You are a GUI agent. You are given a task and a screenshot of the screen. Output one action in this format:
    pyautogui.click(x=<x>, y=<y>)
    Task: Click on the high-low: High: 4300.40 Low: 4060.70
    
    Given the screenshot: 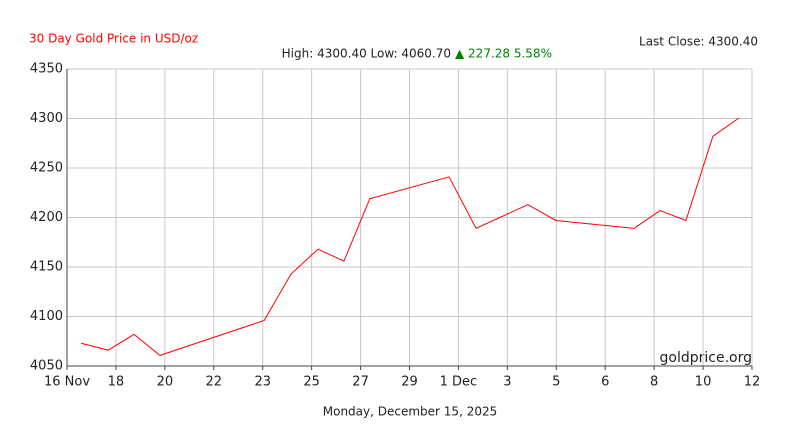 What is the action you would take?
    pyautogui.click(x=366, y=54)
    